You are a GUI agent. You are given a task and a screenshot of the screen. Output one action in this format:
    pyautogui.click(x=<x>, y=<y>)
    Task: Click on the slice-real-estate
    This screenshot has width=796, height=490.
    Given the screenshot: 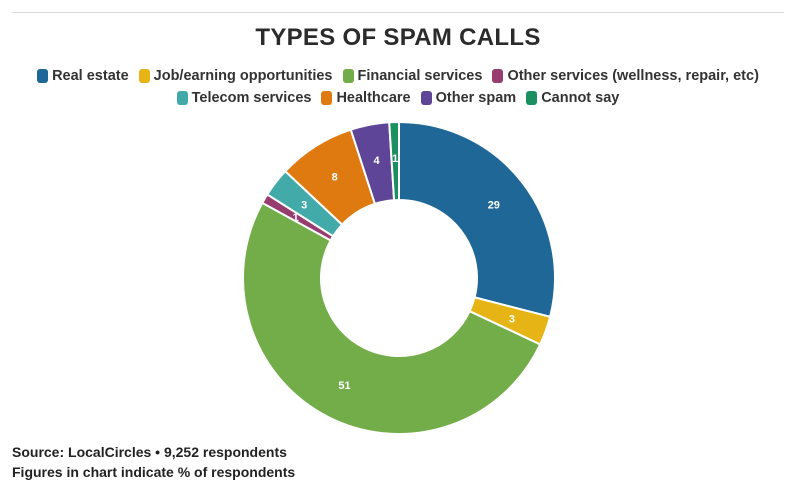 What is the action you would take?
    pyautogui.click(x=477, y=219)
    